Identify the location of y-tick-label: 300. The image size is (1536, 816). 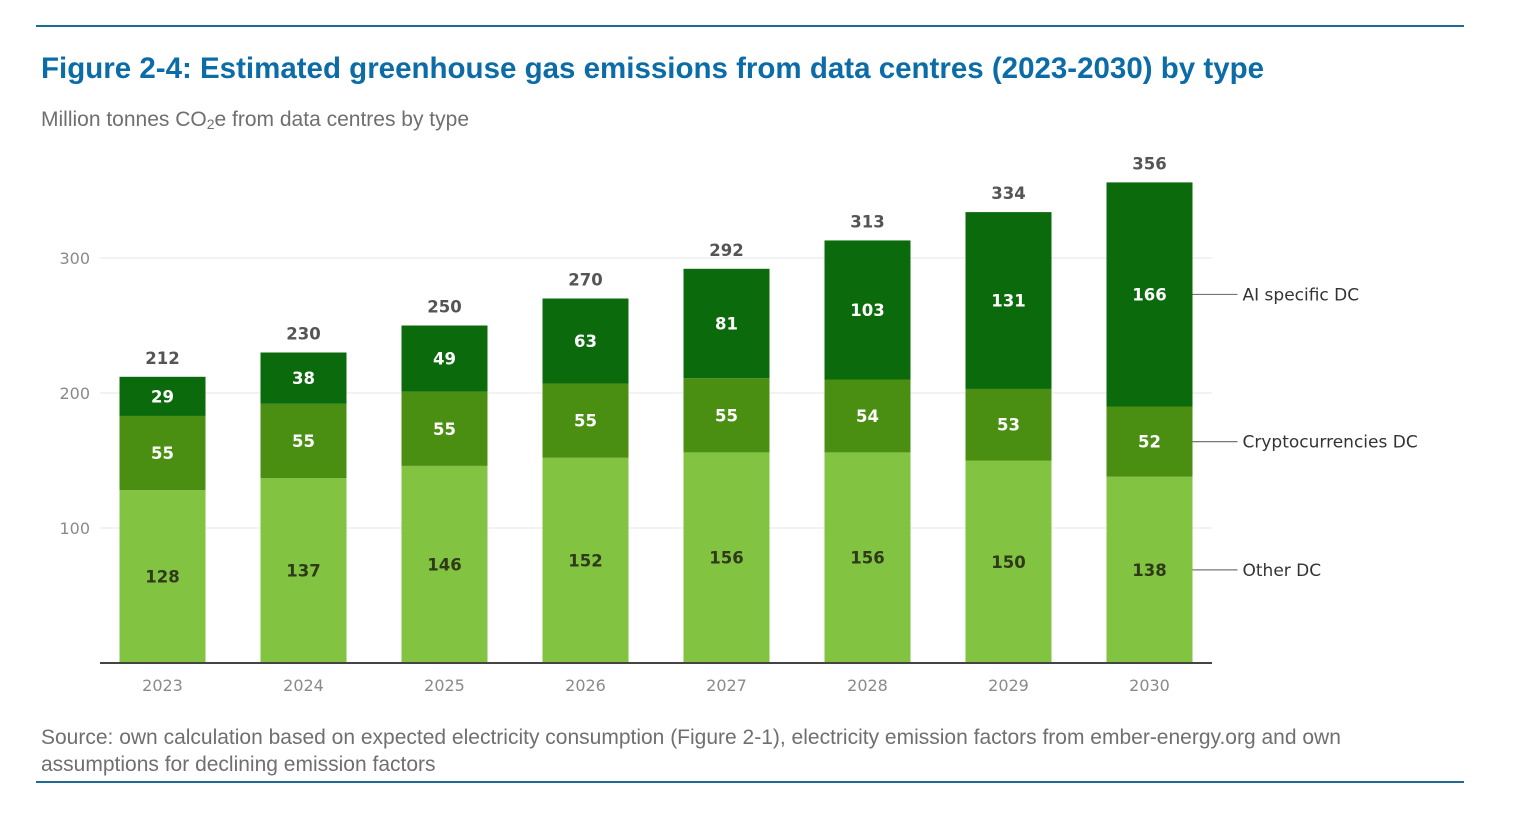
(74, 258).